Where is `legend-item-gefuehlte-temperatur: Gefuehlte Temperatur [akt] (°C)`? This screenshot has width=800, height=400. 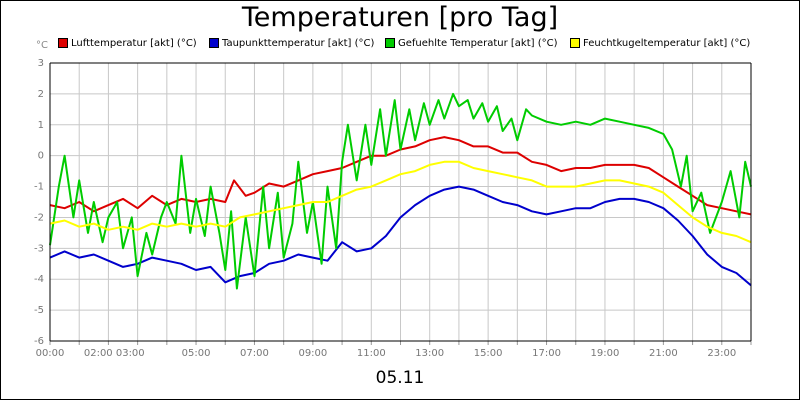
legend-item-gefuehlte-temperatur: Gefuehlte Temperatur [akt] (°C) is located at coordinates (471, 43).